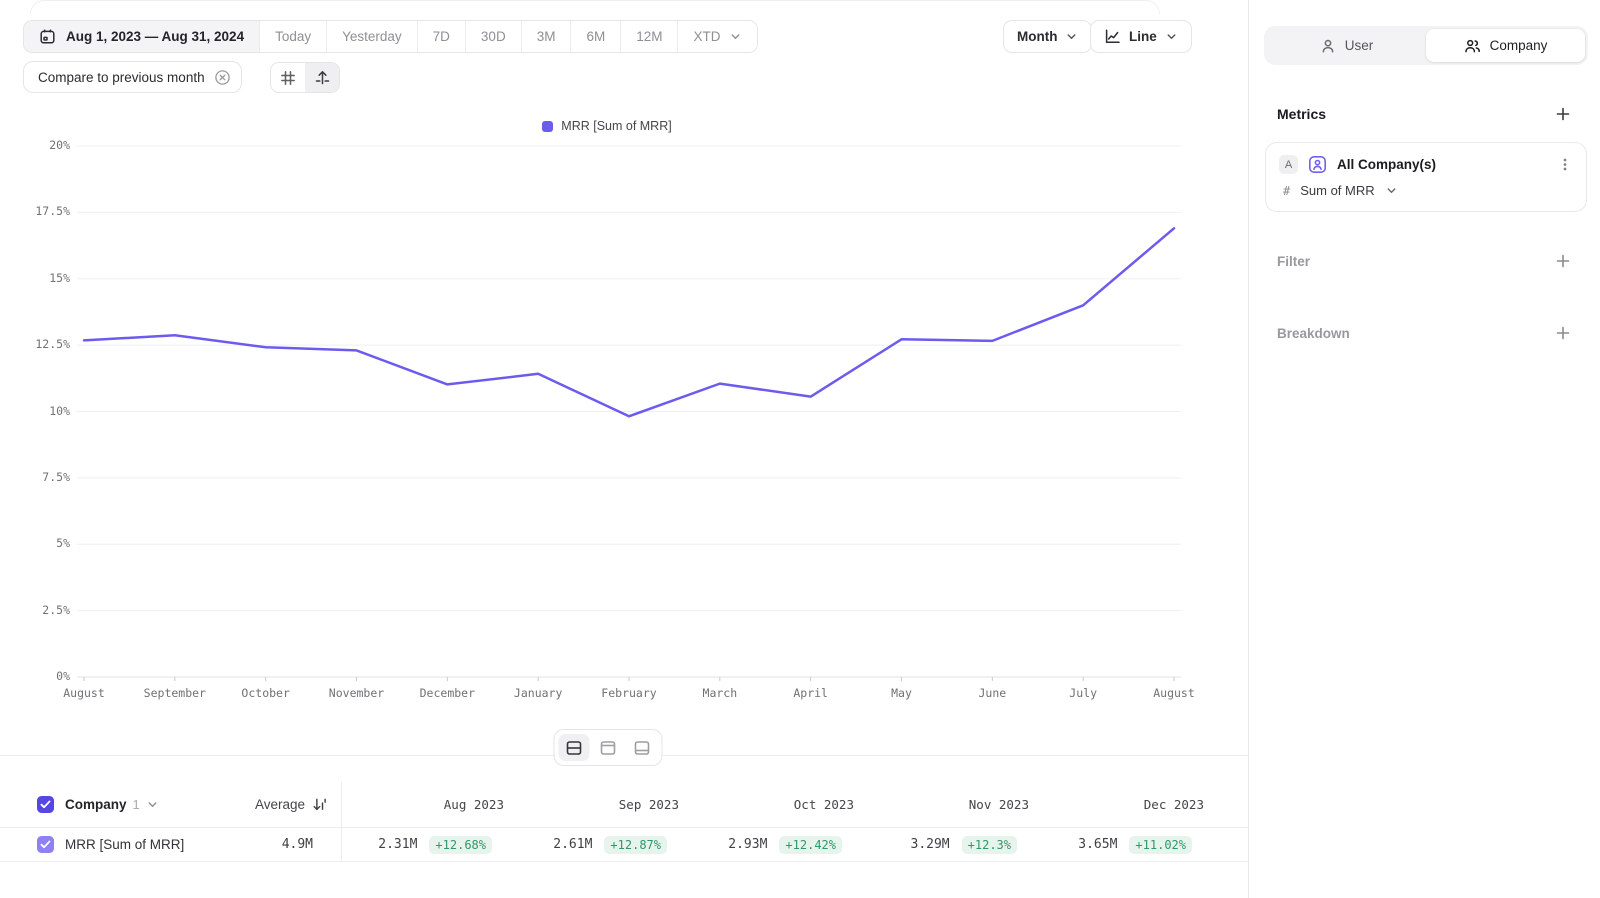  I want to click on y-axis-tick-label: 2.5%, so click(56, 609).